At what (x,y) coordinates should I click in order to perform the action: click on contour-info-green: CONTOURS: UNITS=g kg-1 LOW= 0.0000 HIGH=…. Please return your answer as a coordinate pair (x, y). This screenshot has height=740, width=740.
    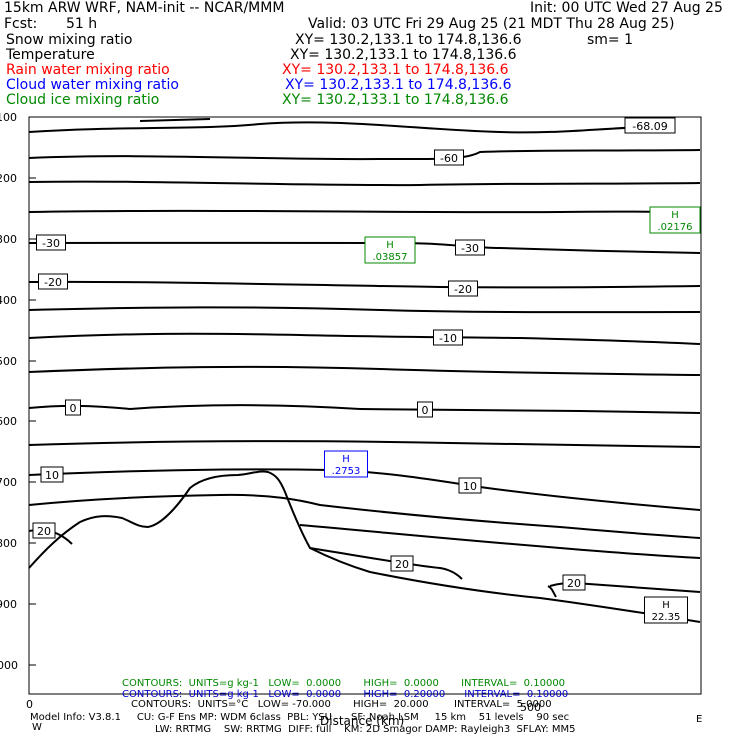
    Looking at the image, I should click on (344, 683).